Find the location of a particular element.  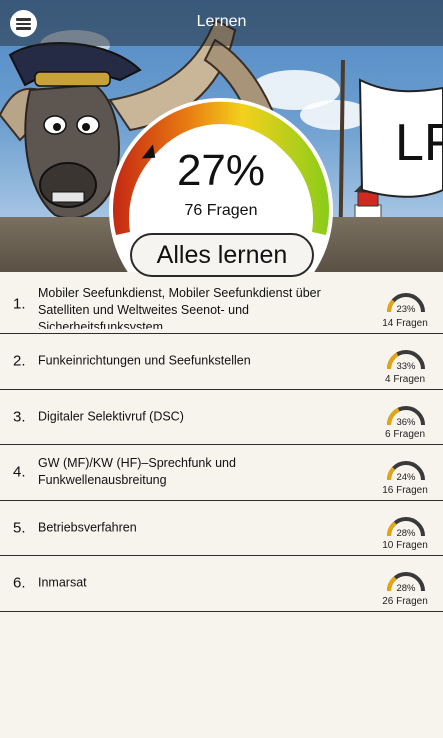

topic-number: 4. is located at coordinates (19, 472).